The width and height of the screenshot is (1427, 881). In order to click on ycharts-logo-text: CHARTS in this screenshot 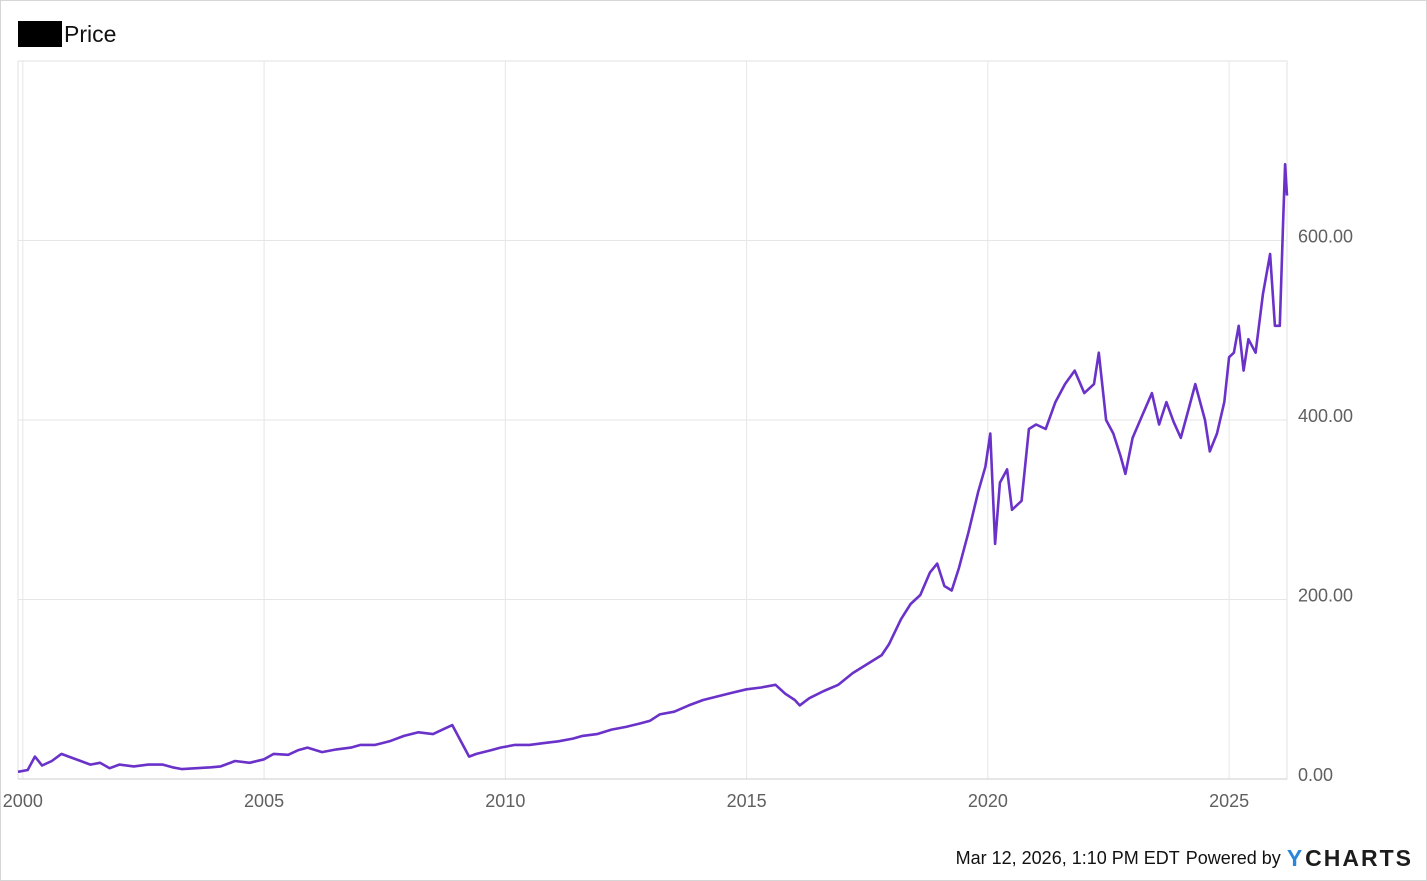, I will do `click(1359, 858)`.